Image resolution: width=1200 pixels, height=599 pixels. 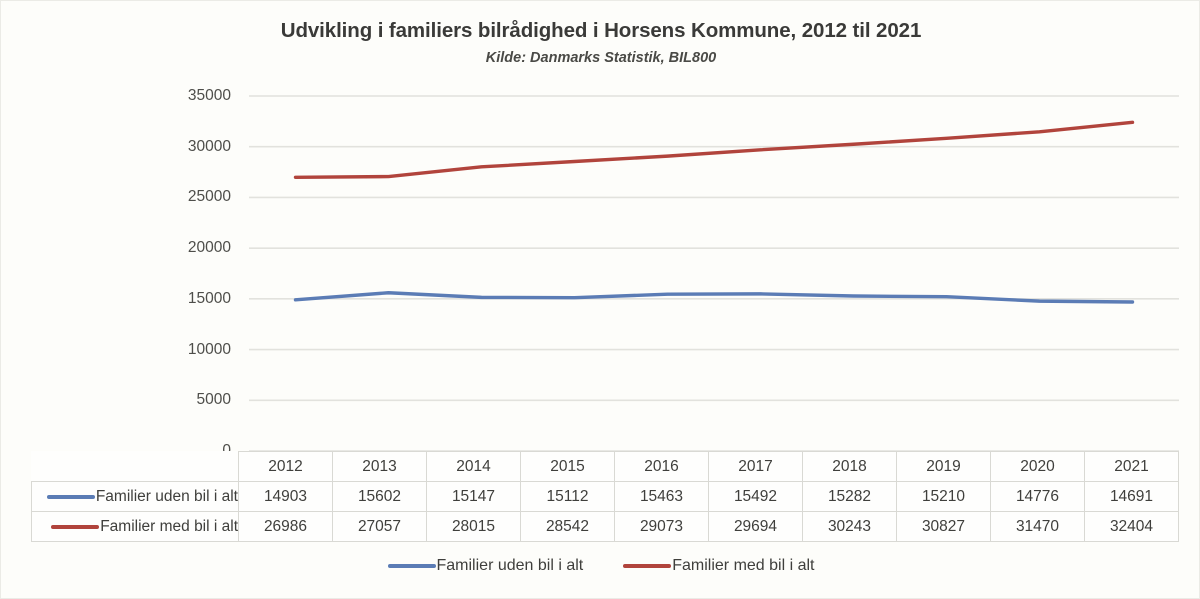 What do you see at coordinates (473, 496) in the screenshot?
I see `table-cell: 15147` at bounding box center [473, 496].